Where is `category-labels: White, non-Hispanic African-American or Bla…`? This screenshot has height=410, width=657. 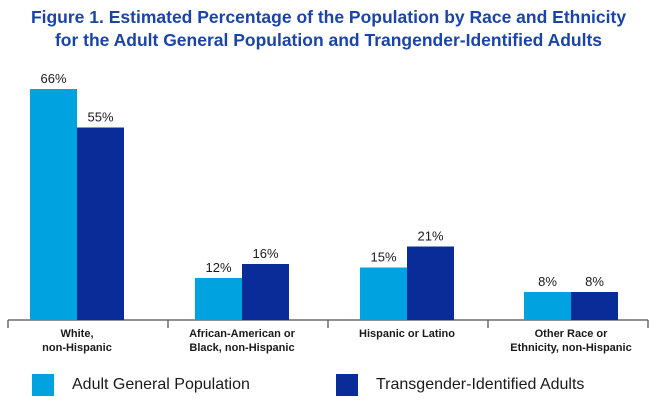 category-labels: White, non-Hispanic African-American or Bla… is located at coordinates (337, 341).